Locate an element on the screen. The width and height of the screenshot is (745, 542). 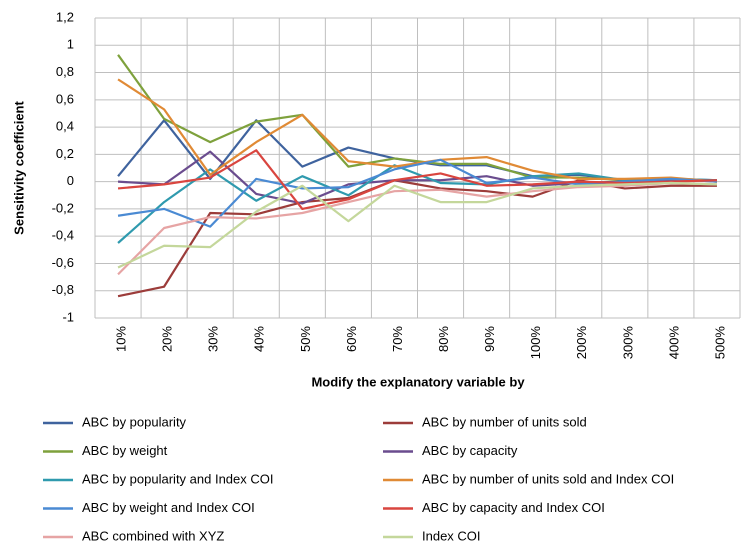
y-tick-label: 0,4 is located at coordinates (65, 126).